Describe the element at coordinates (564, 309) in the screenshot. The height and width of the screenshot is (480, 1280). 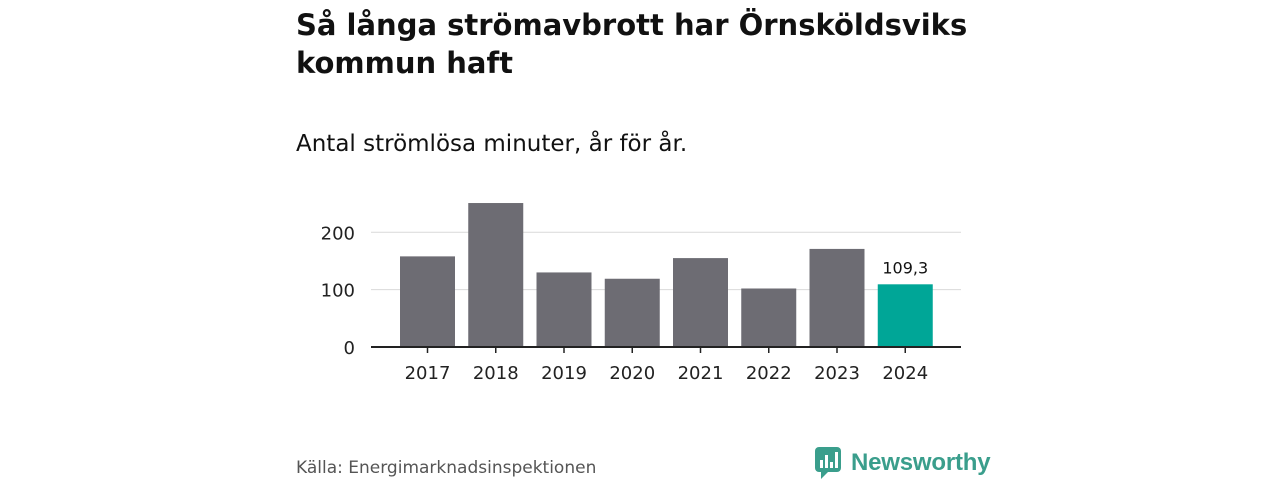
I see `bar-2019` at that location.